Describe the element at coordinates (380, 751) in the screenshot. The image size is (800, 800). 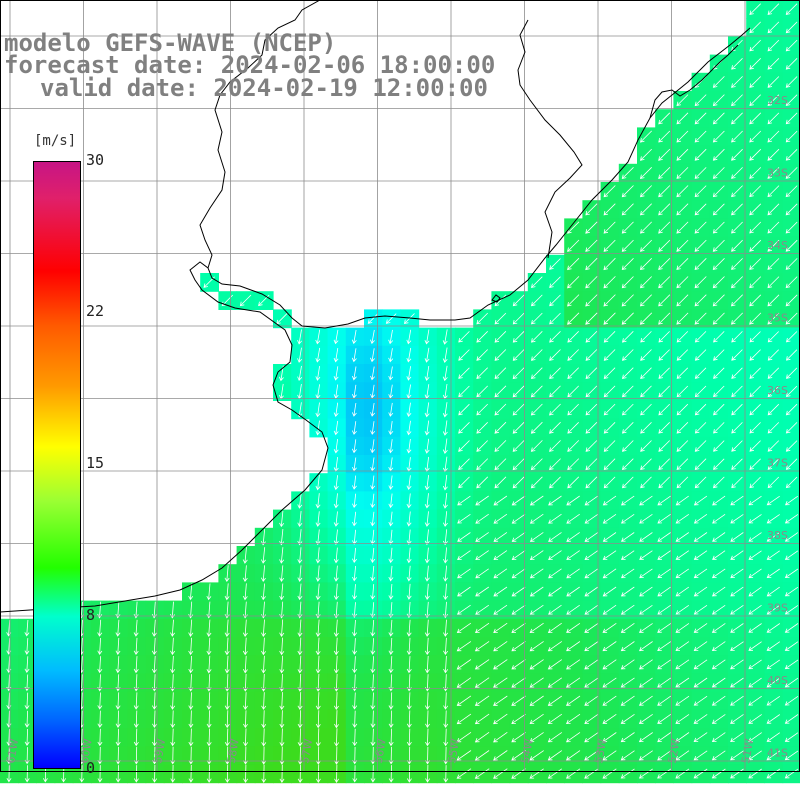
I see `longitude-labels: 61W60W59W58W57W56W55W54W53W52W51W50W` at that location.